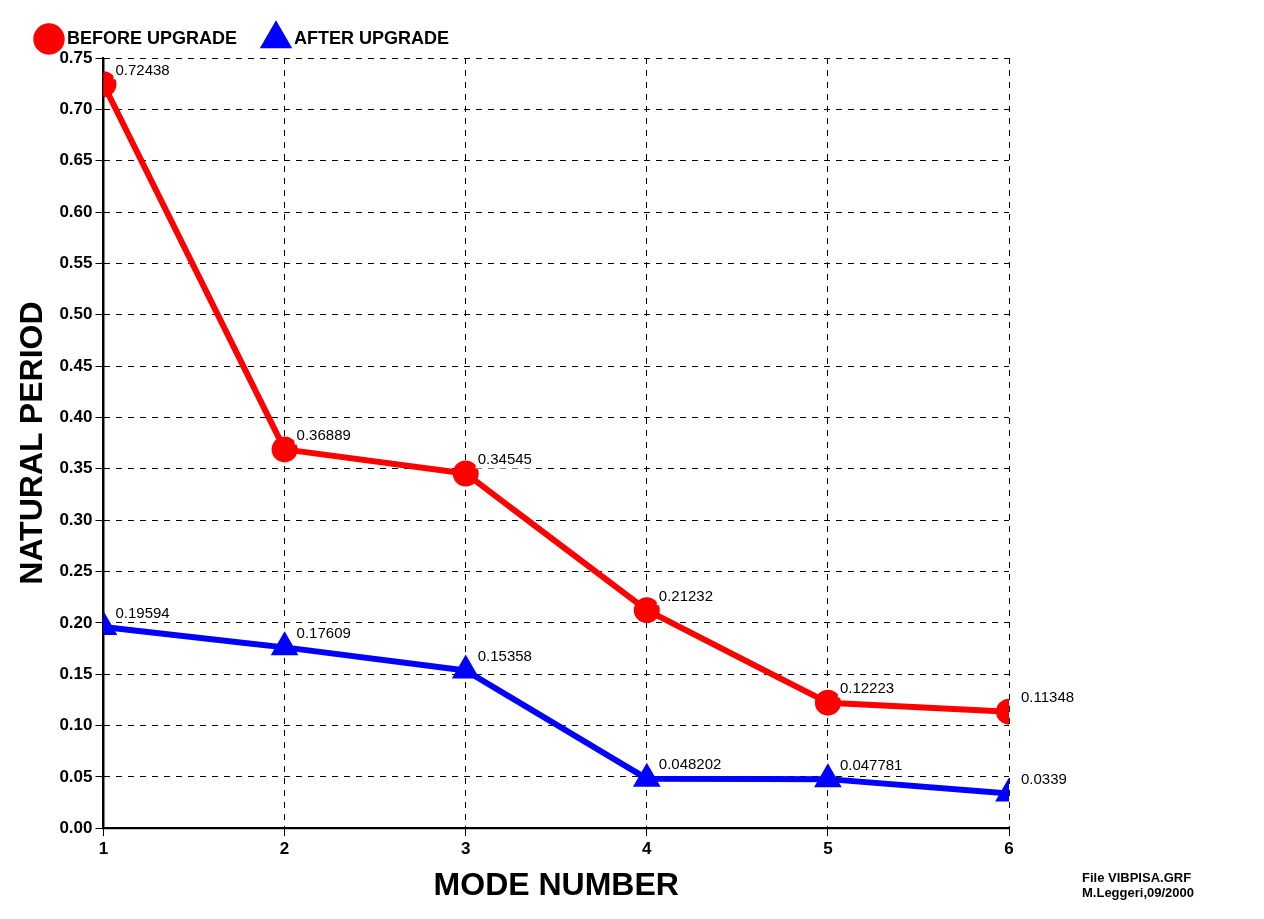 This screenshot has height=919, width=1264. Describe the element at coordinates (76, 160) in the screenshot. I see `y-tick-label: 0.65` at that location.